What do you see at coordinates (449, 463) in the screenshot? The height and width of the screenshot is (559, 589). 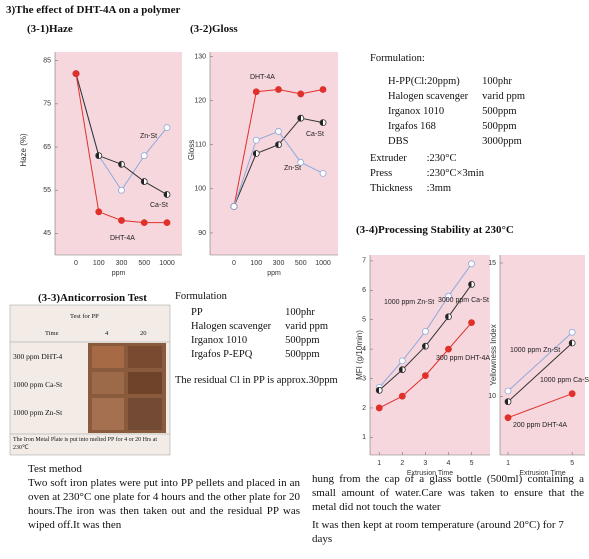 I see `x-tick-label: 4` at bounding box center [449, 463].